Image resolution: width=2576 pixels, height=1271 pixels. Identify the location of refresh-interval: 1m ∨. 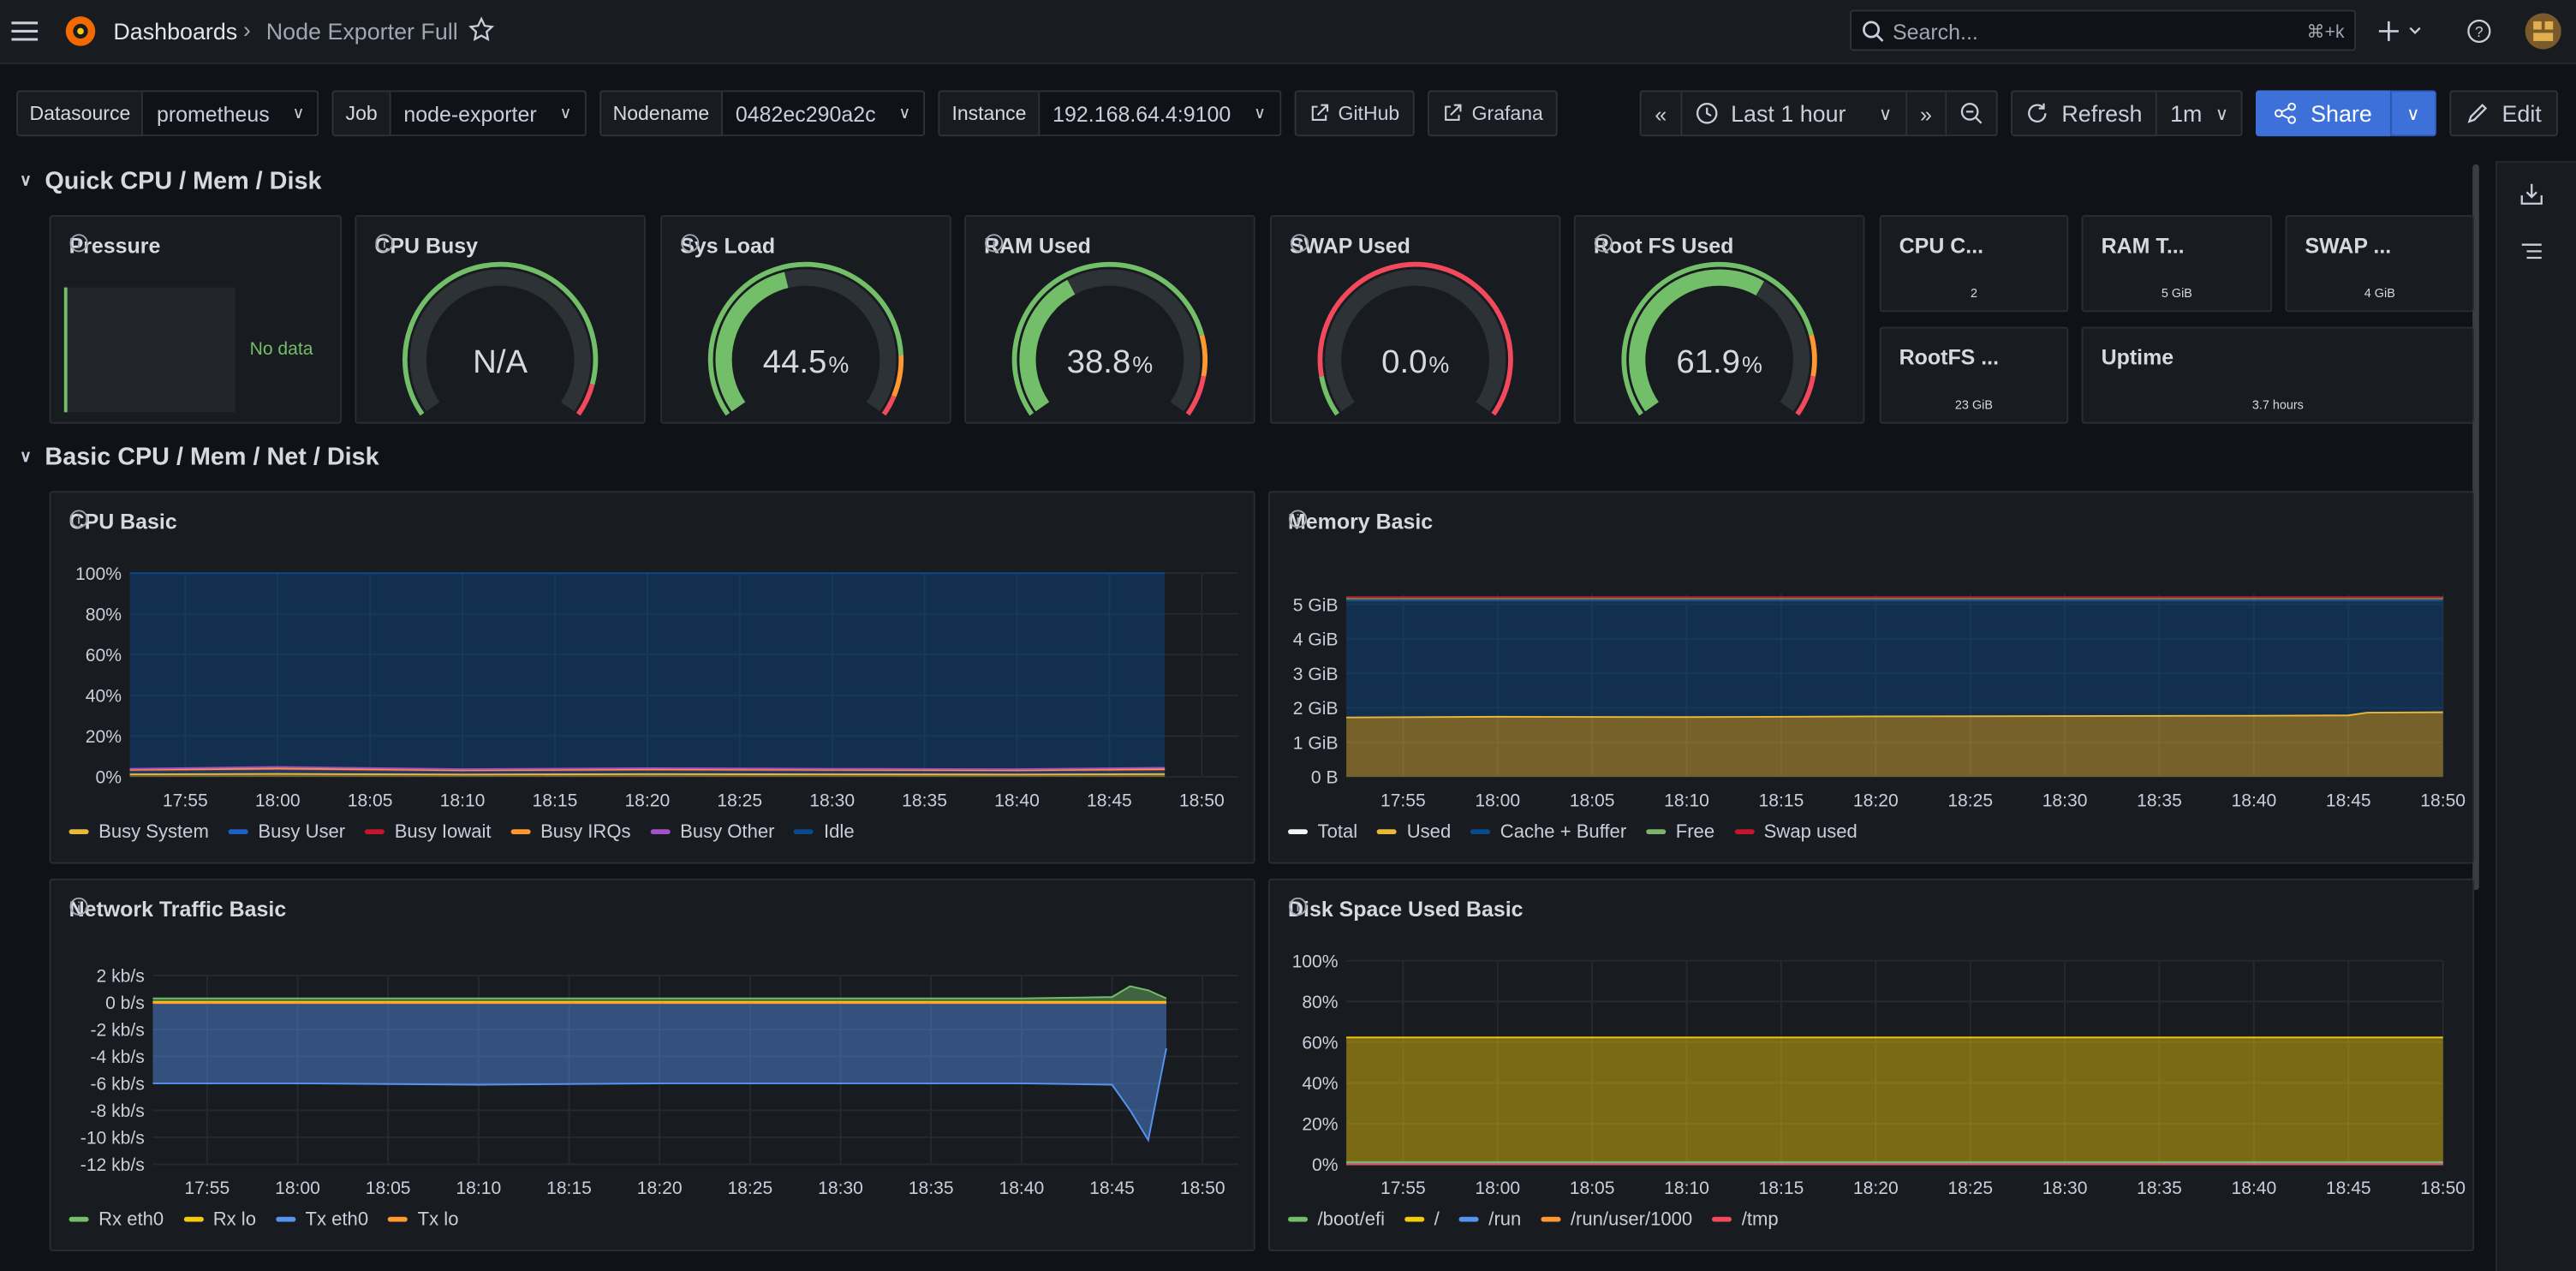
(2200, 113).